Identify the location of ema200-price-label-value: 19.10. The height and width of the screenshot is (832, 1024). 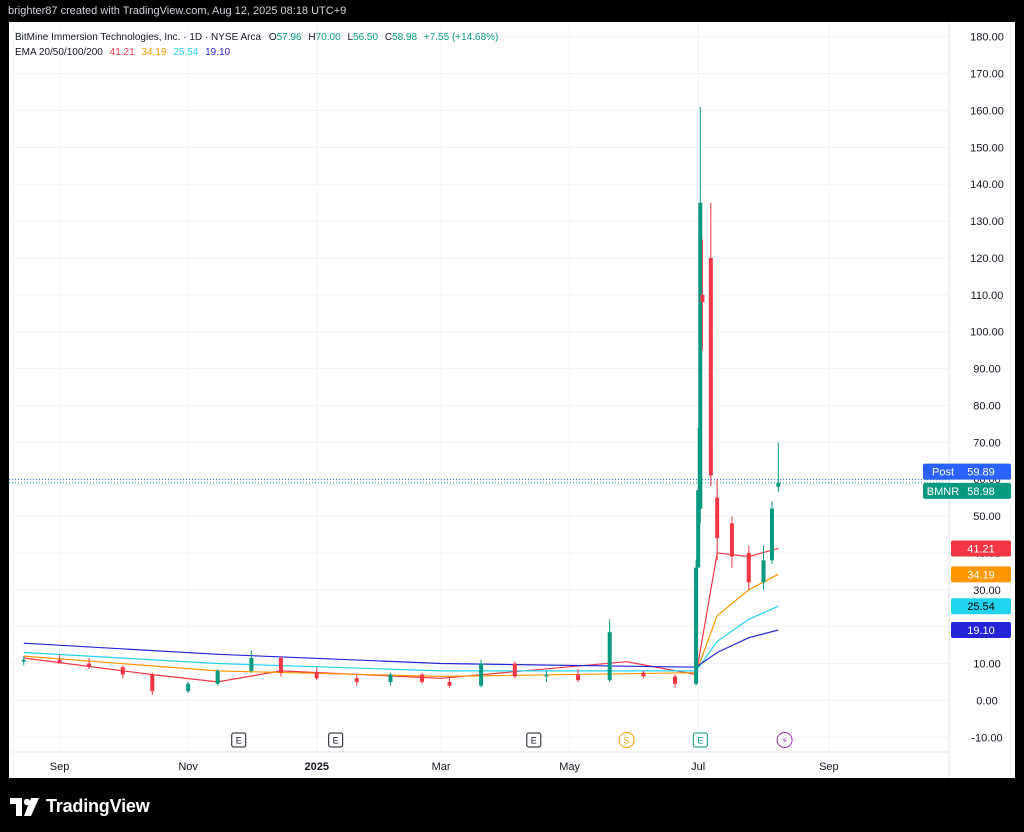
(981, 631).